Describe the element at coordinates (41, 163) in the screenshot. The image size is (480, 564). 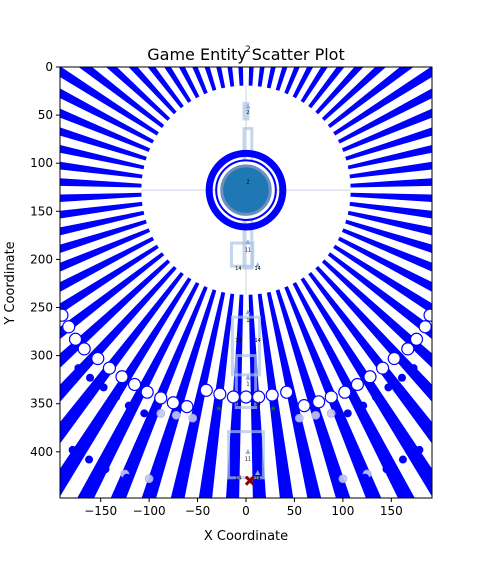
I see `y-tick-label: 100` at that location.